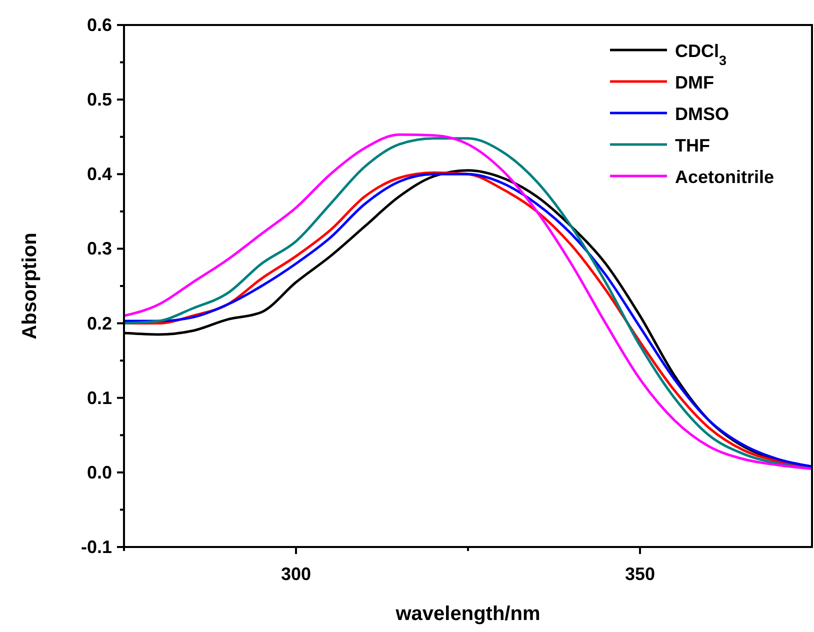 The height and width of the screenshot is (632, 814). What do you see at coordinates (99, 100) in the screenshot?
I see `y-tick-label: 0.5` at bounding box center [99, 100].